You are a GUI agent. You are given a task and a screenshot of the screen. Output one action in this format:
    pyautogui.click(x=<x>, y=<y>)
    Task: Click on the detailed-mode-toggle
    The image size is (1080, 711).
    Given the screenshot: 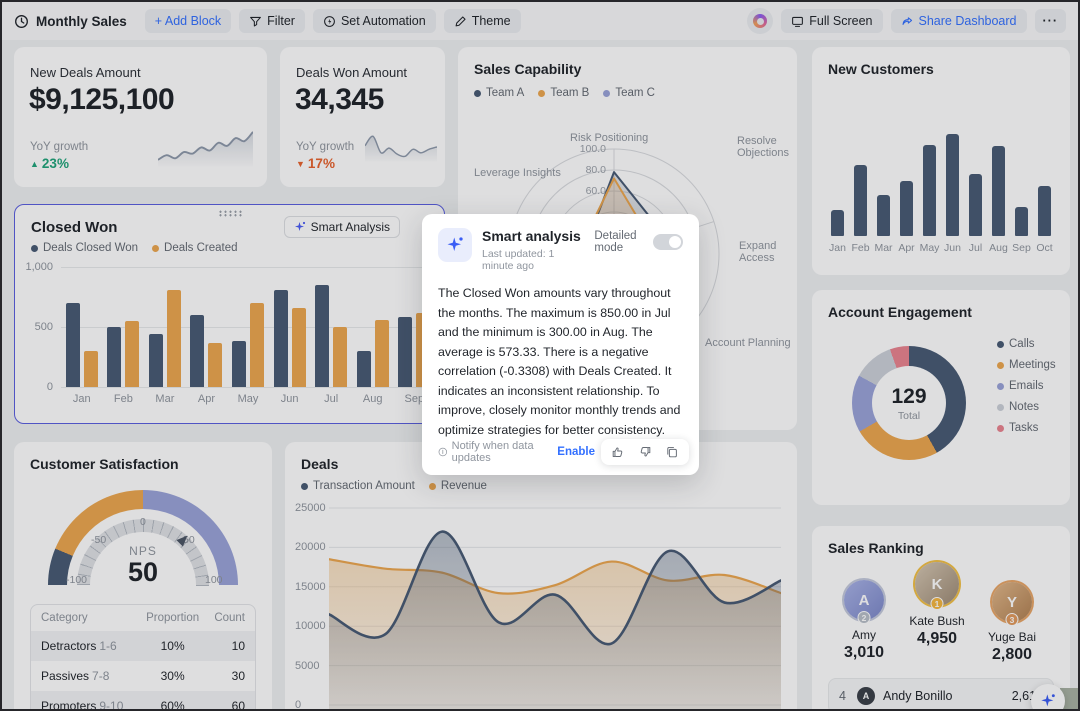 What is the action you would take?
    pyautogui.click(x=668, y=242)
    